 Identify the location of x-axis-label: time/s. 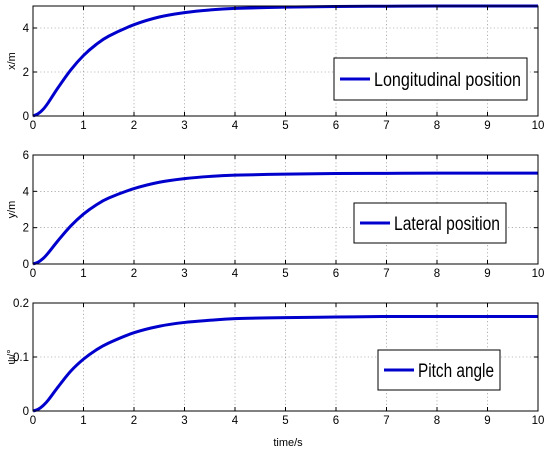
(288, 443).